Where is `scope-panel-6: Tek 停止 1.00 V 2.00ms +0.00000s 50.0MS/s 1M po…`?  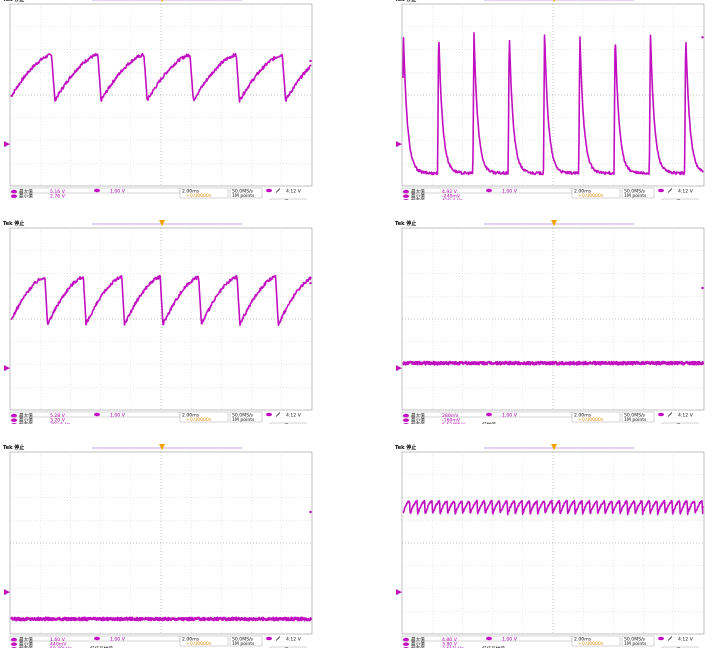
scope-panel-6: Tek 停止 1.00 V 2.00ms +0.00000s 50.0MS/s 1M po… is located at coordinates (550, 545).